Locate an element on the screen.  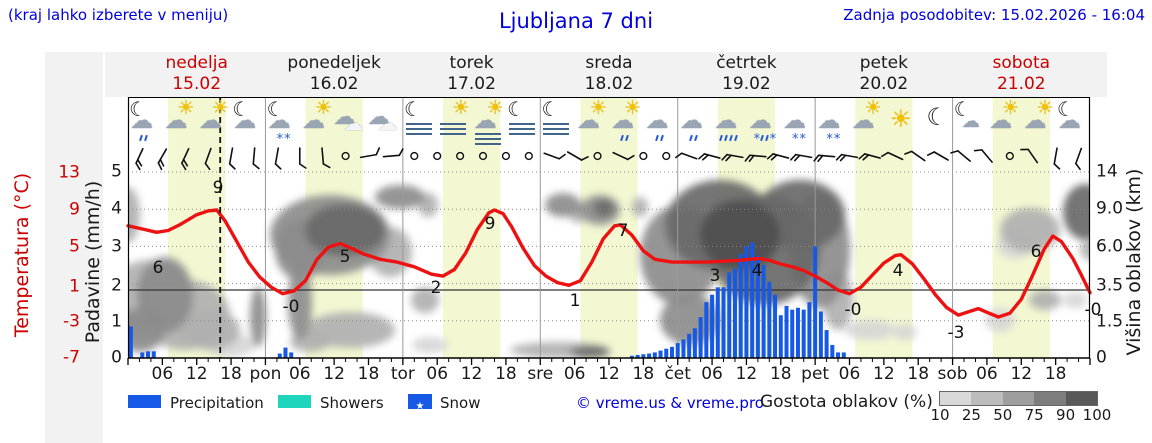
weather-icon-cs: ☁ ** is located at coordinates (798, 123).